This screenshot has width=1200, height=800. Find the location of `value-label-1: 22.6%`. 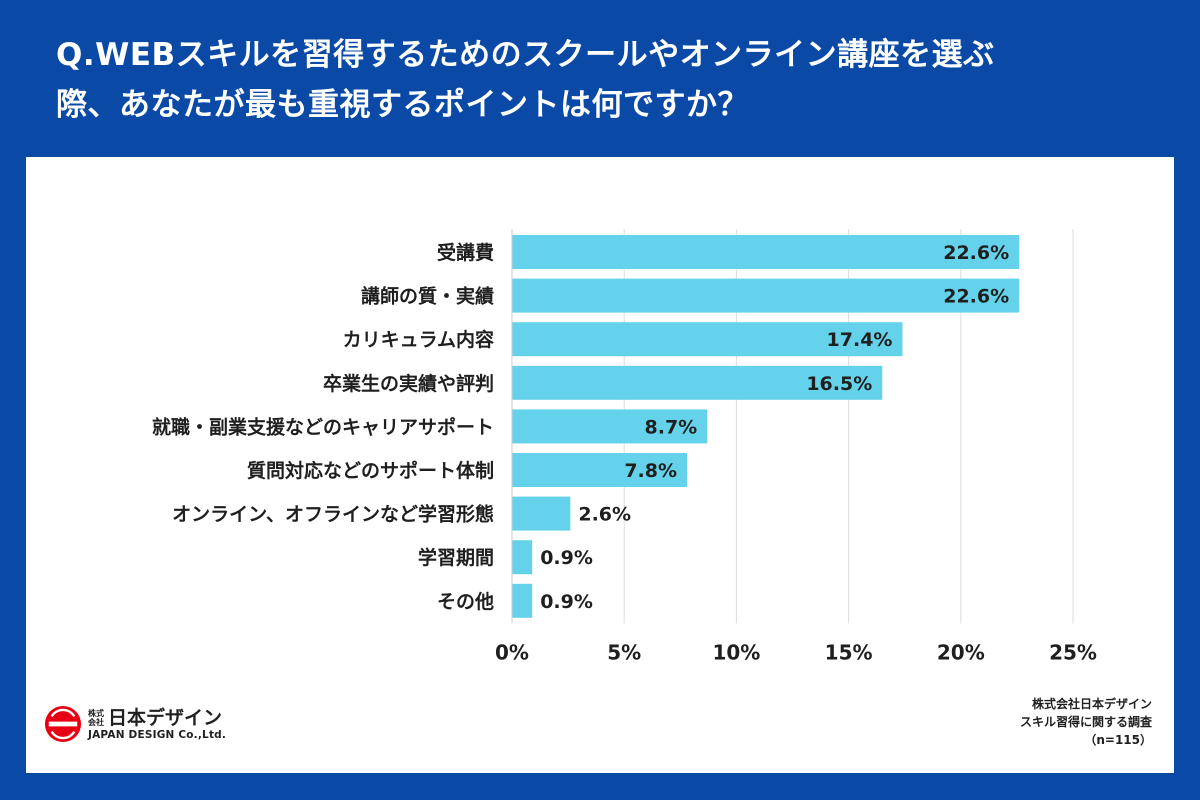

value-label-1: 22.6% is located at coordinates (976, 297).